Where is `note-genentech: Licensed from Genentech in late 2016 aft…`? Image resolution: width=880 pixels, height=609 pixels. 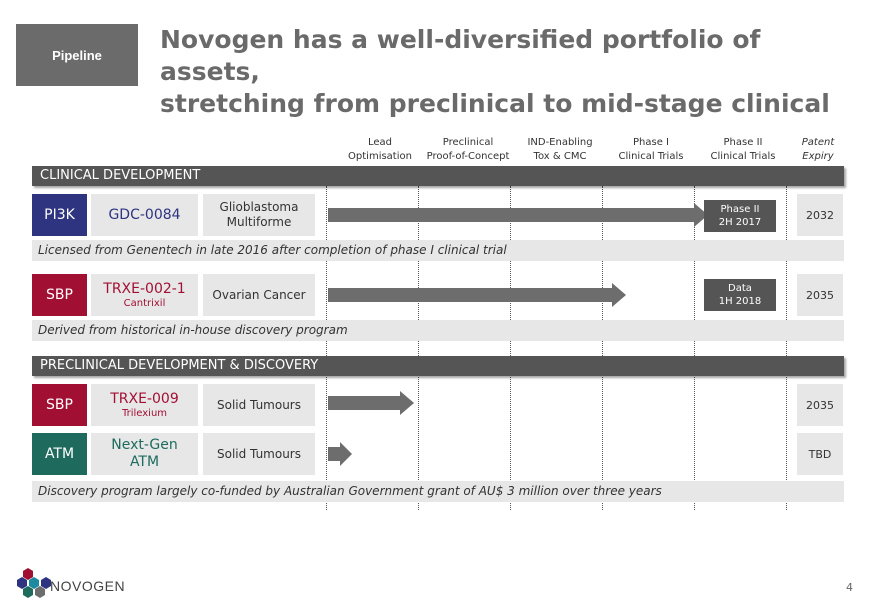
note-genentech: Licensed from Genentech in late 2016 aft… is located at coordinates (438, 250).